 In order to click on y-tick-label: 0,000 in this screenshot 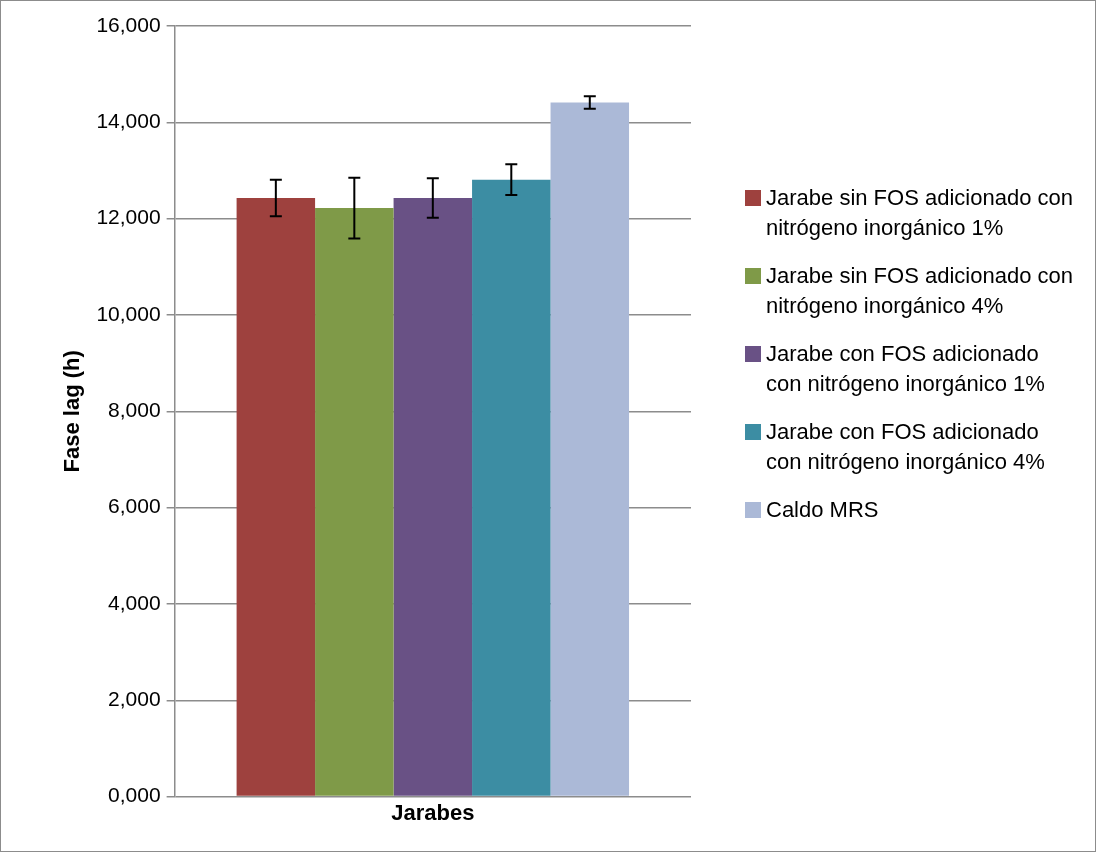, I will do `click(134, 795)`.